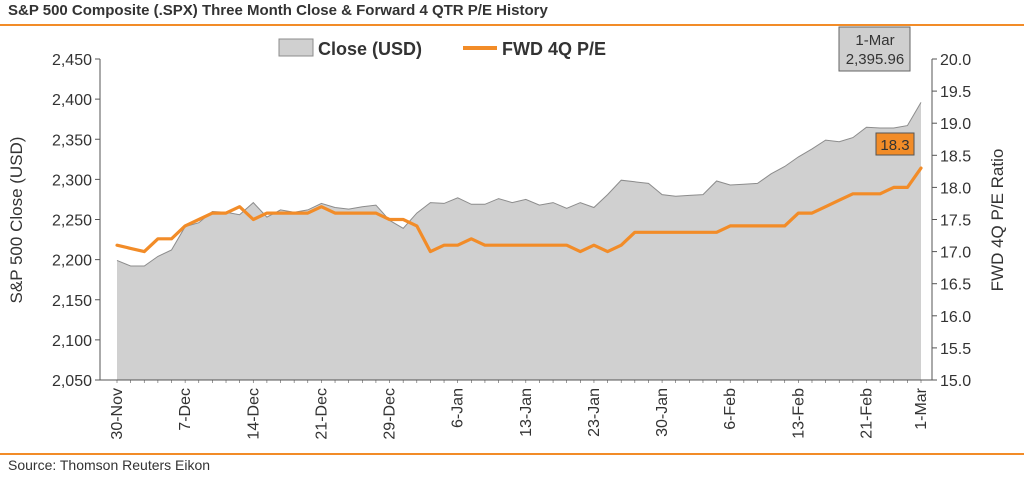 The width and height of the screenshot is (1024, 478). Describe the element at coordinates (955, 60) in the screenshot. I see `right-tick-label: 20.0` at that location.